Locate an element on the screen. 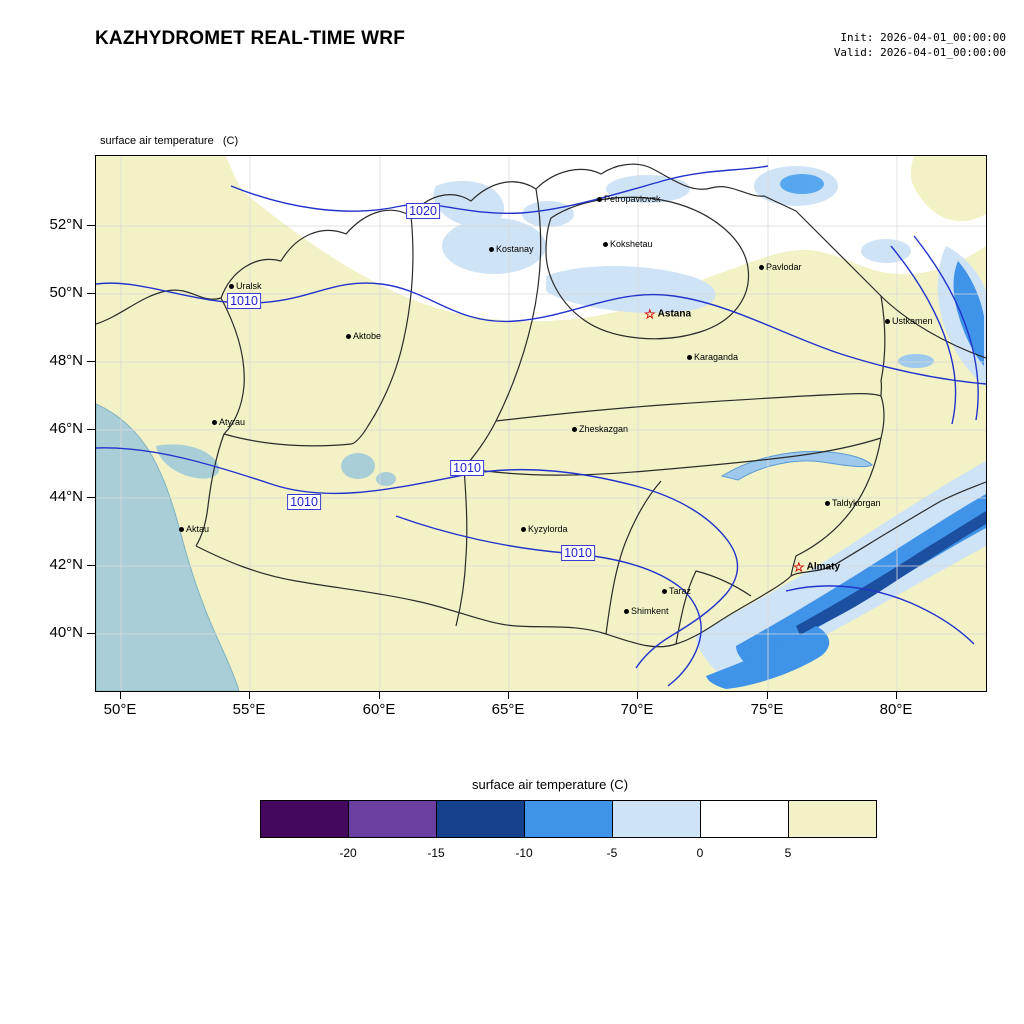 This screenshot has height=1024, width=1024. capital-marker: ☆ Astana is located at coordinates (667, 314).